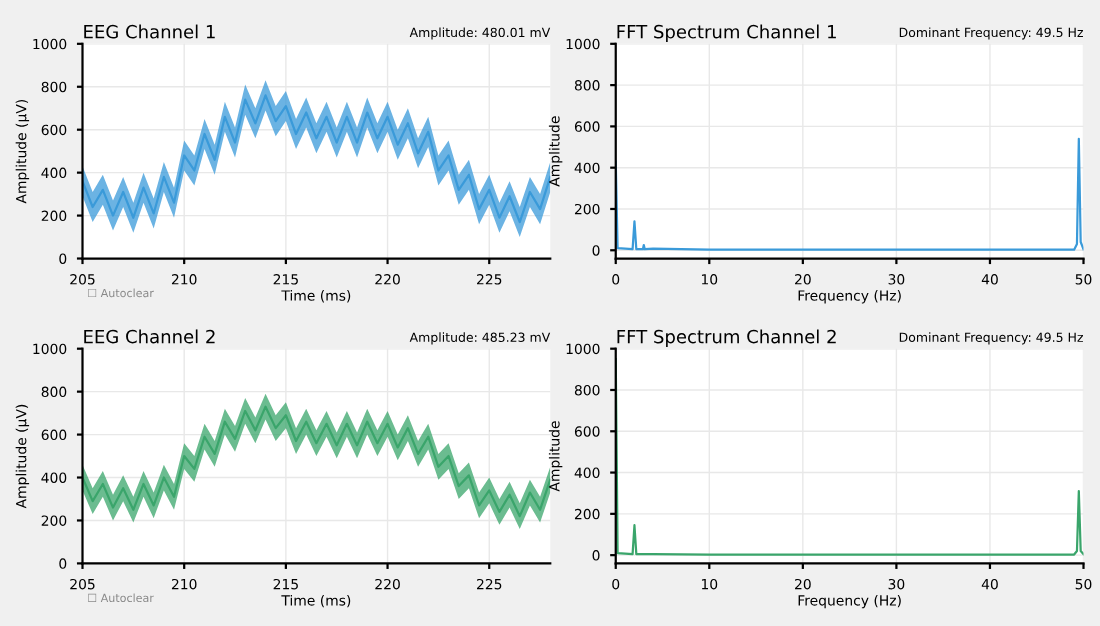 This screenshot has width=1100, height=626. I want to click on chart-title: EEG Channel 1, so click(149, 31).